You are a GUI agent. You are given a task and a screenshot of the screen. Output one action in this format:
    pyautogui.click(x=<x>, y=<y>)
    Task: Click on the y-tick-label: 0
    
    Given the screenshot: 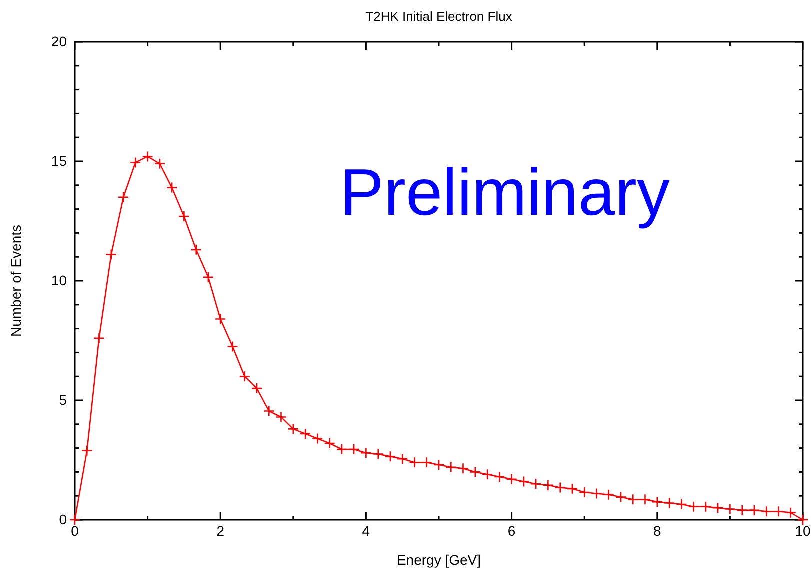 What is the action you would take?
    pyautogui.click(x=63, y=519)
    